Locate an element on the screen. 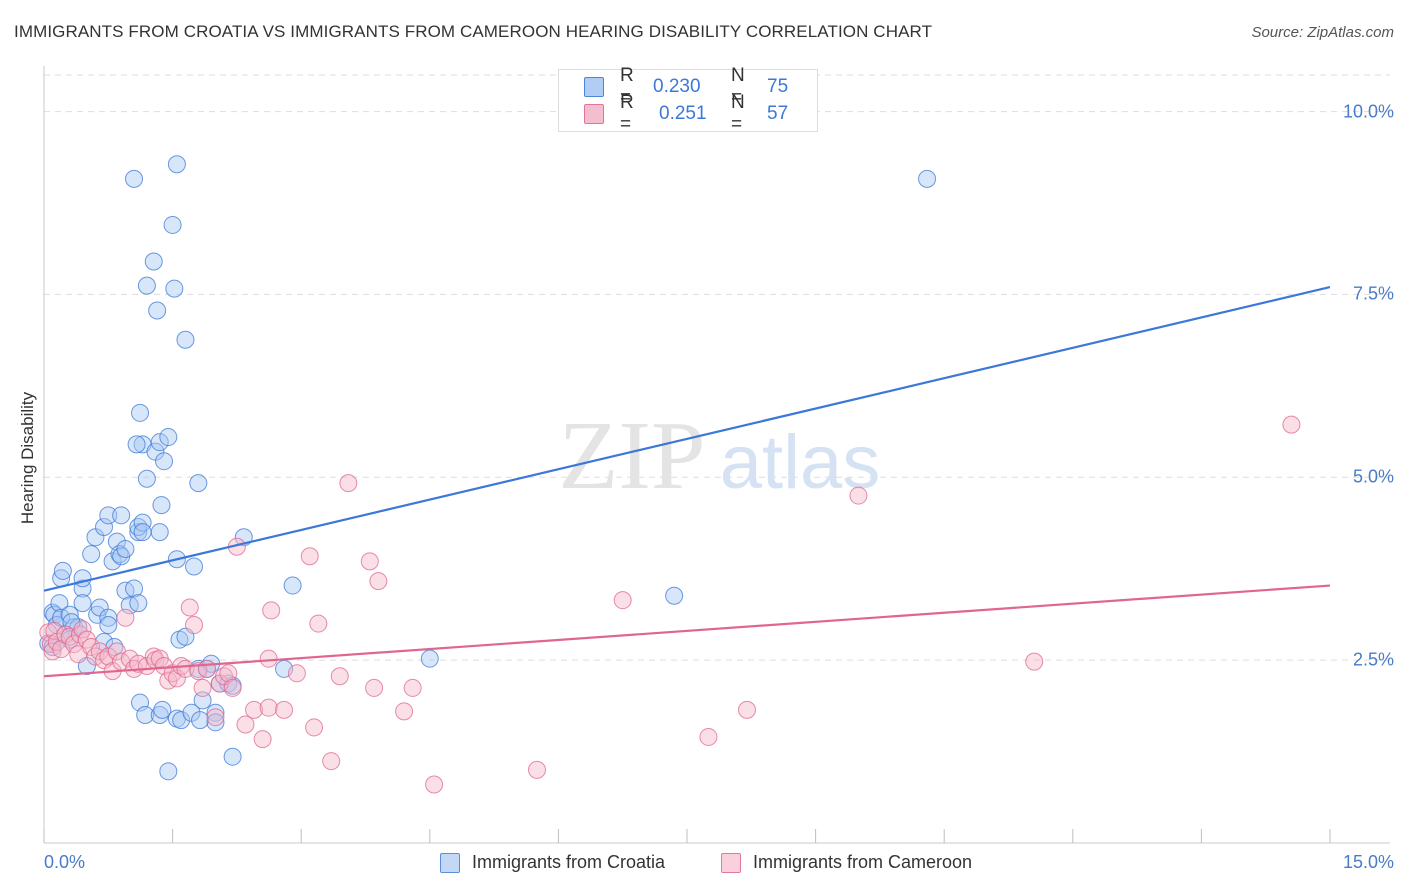  r-value: 0.251 is located at coordinates (683, 113).